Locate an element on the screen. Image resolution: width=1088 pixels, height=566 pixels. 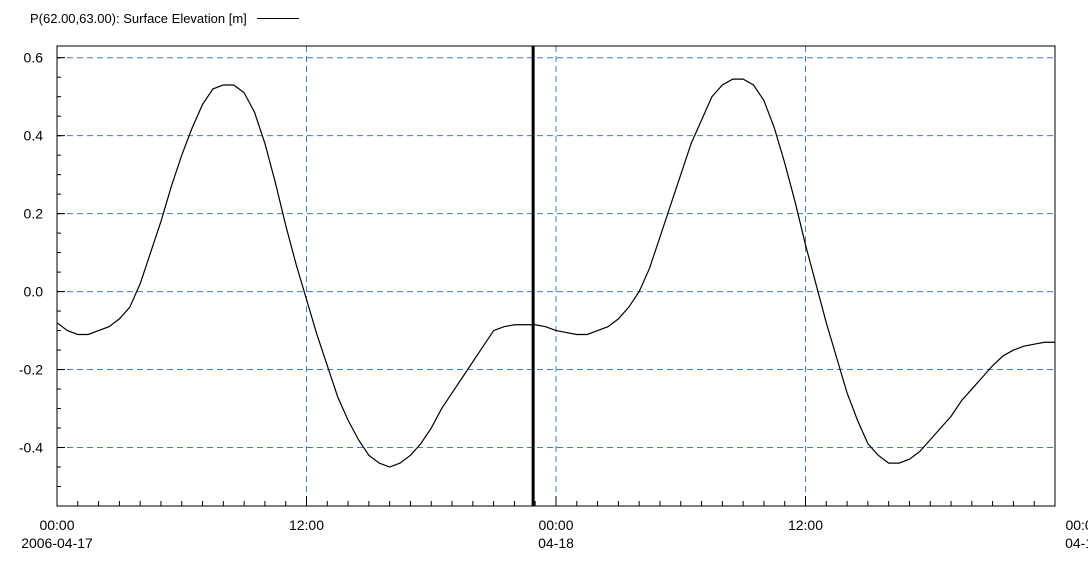
y-tick-label: 0.0 is located at coordinates (34, 292).